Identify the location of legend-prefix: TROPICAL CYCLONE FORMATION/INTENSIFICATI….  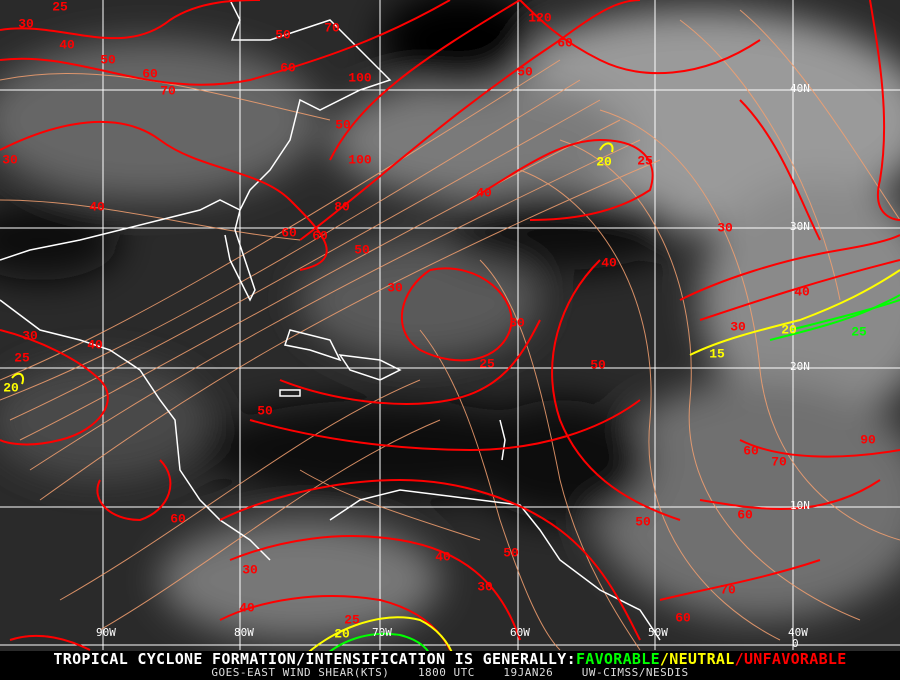
(314, 659).